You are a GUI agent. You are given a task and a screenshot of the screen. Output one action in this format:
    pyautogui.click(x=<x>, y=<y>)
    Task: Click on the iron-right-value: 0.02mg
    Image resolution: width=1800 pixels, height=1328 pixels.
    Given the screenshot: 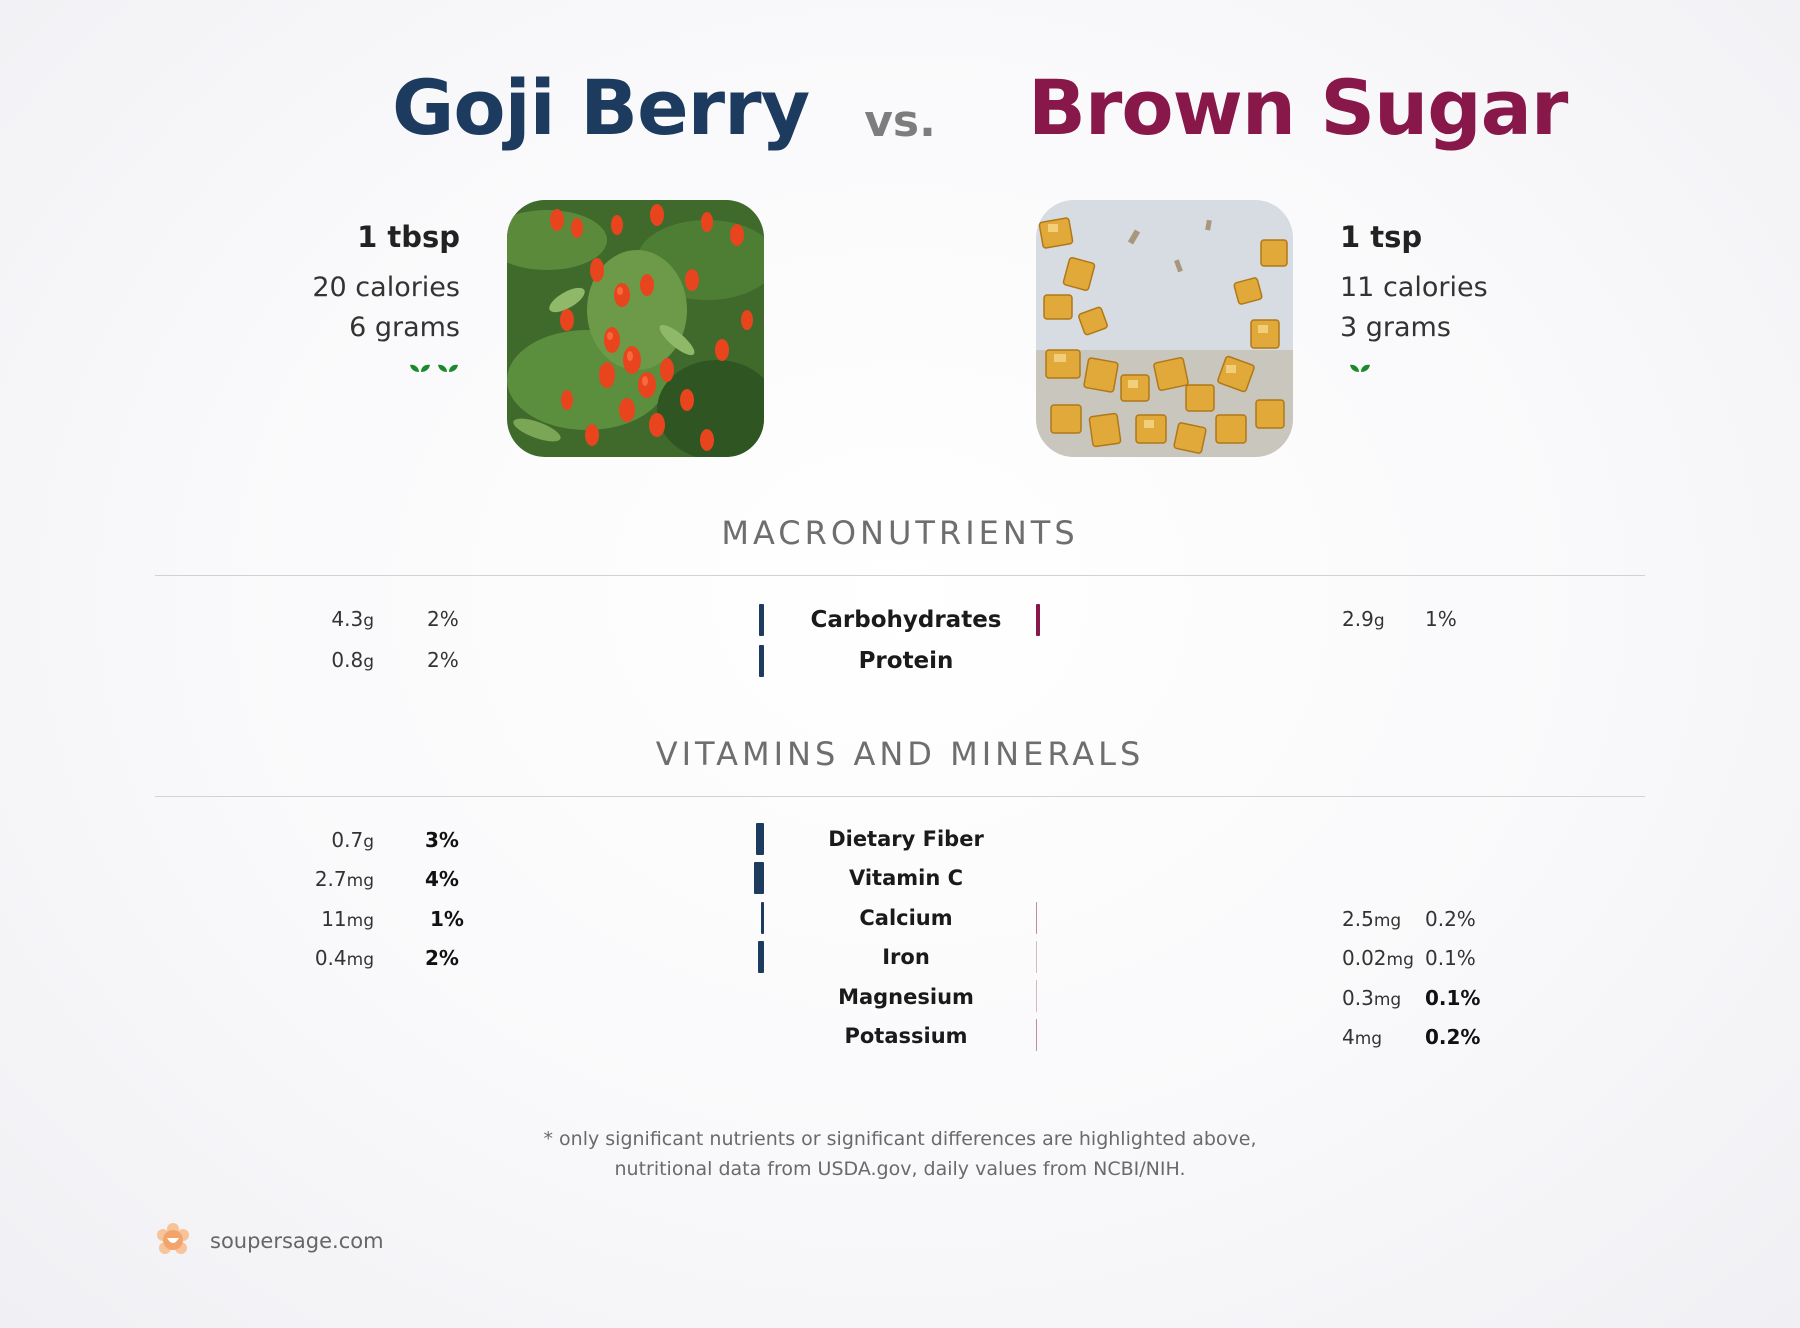 What is the action you would take?
    pyautogui.click(x=1378, y=958)
    